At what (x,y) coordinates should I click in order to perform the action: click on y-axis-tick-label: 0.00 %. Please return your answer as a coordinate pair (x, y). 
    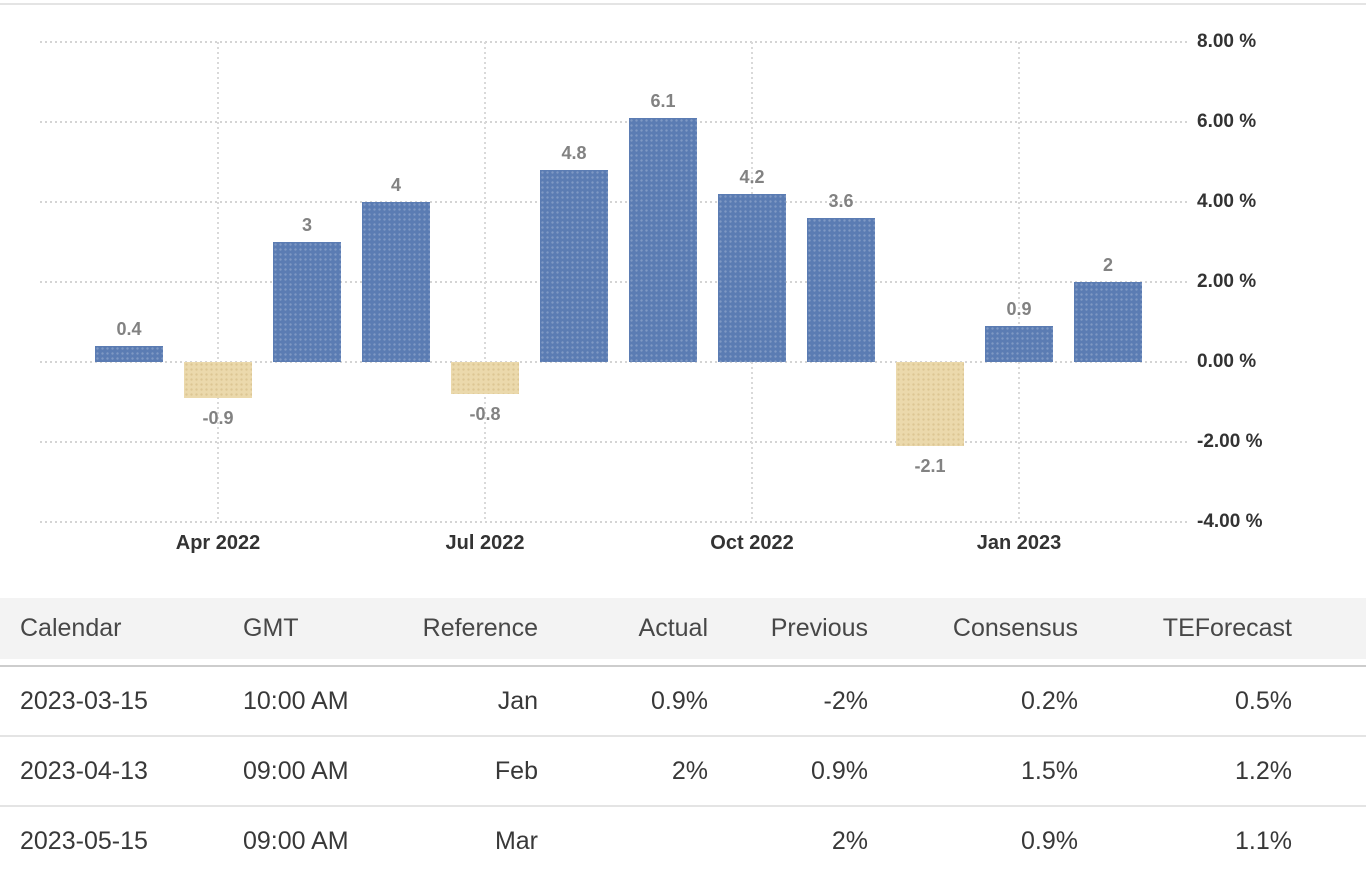
    Looking at the image, I should click on (1227, 361).